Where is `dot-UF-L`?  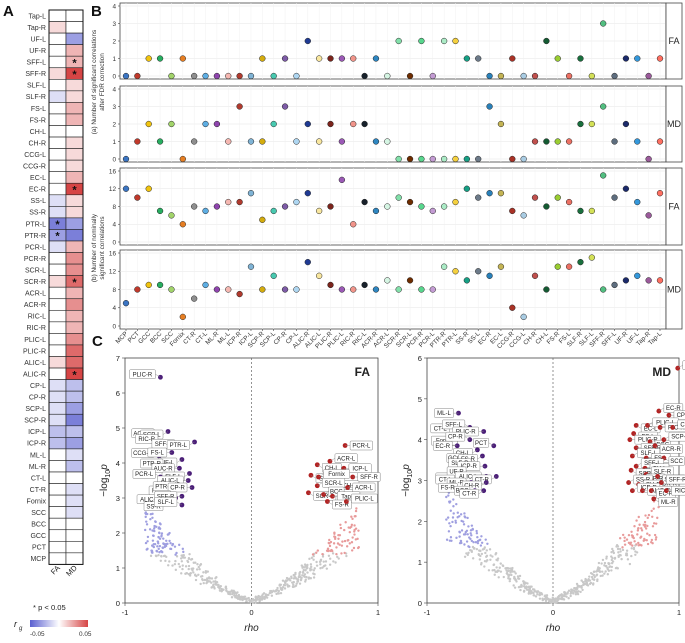
dot-UF-L is located at coordinates (637, 275).